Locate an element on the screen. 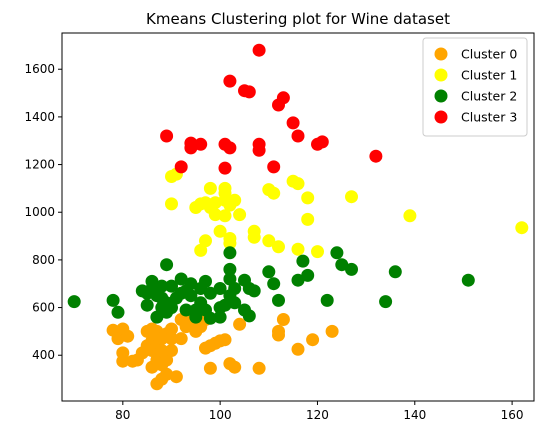  y-tick-label: 1000 is located at coordinates (39, 212).